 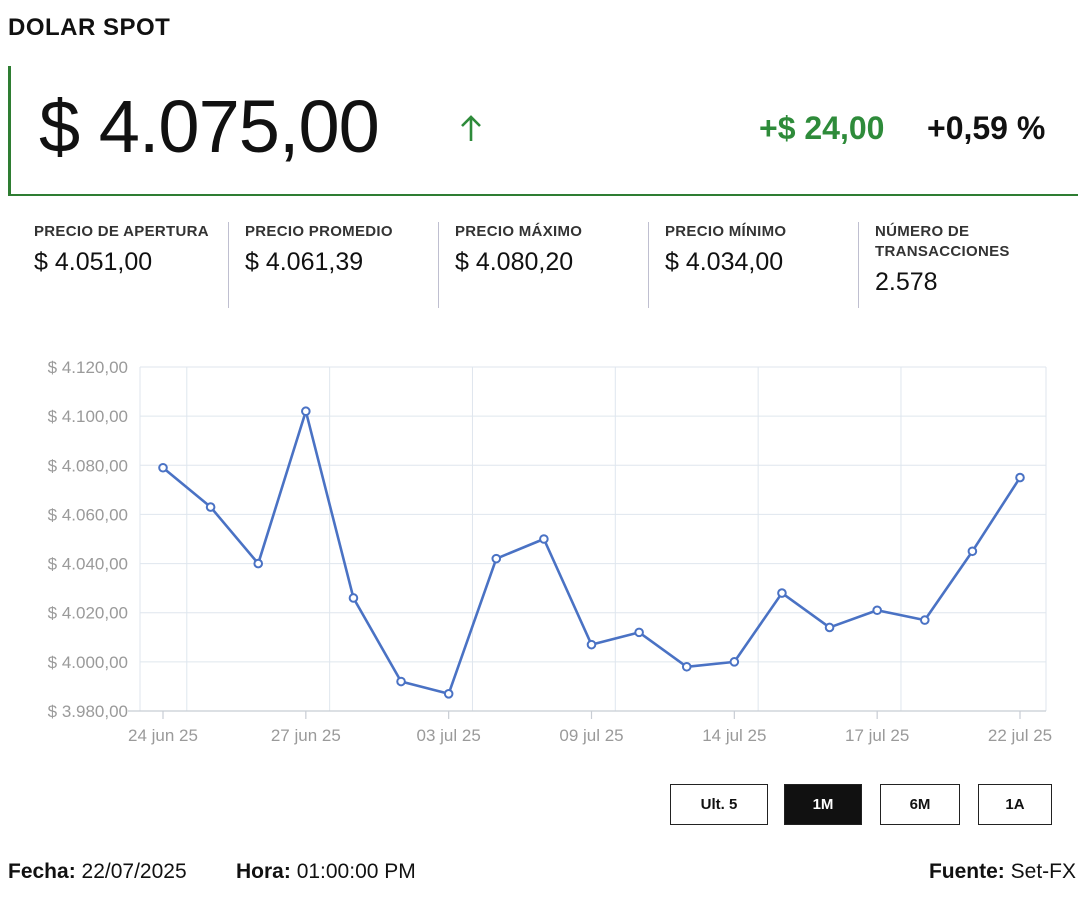 What do you see at coordinates (42, 871) in the screenshot?
I see `date-label: Fecha:` at bounding box center [42, 871].